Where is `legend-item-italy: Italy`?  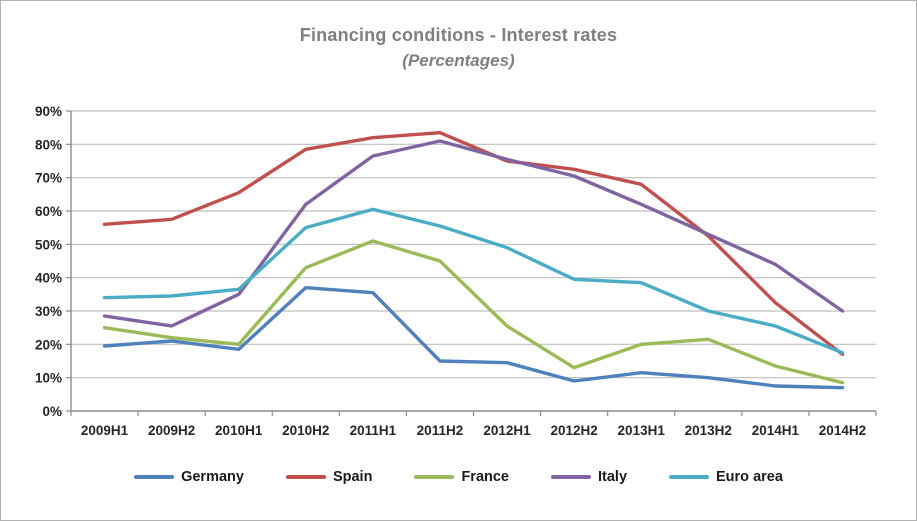
legend-item-italy: Italy is located at coordinates (589, 477).